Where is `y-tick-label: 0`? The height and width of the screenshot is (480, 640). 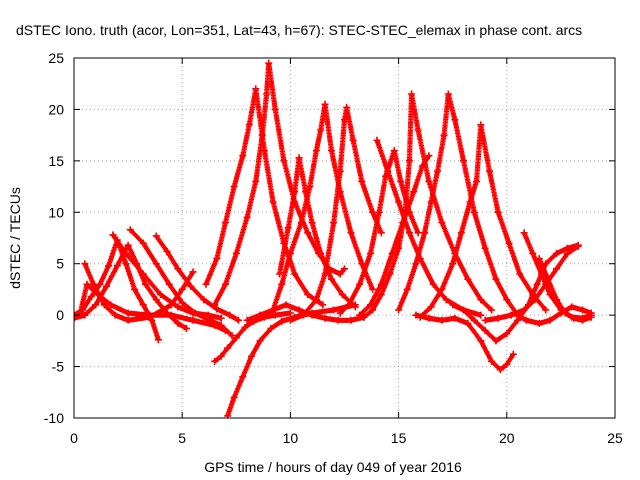
y-tick-label: 0 is located at coordinates (60, 315).